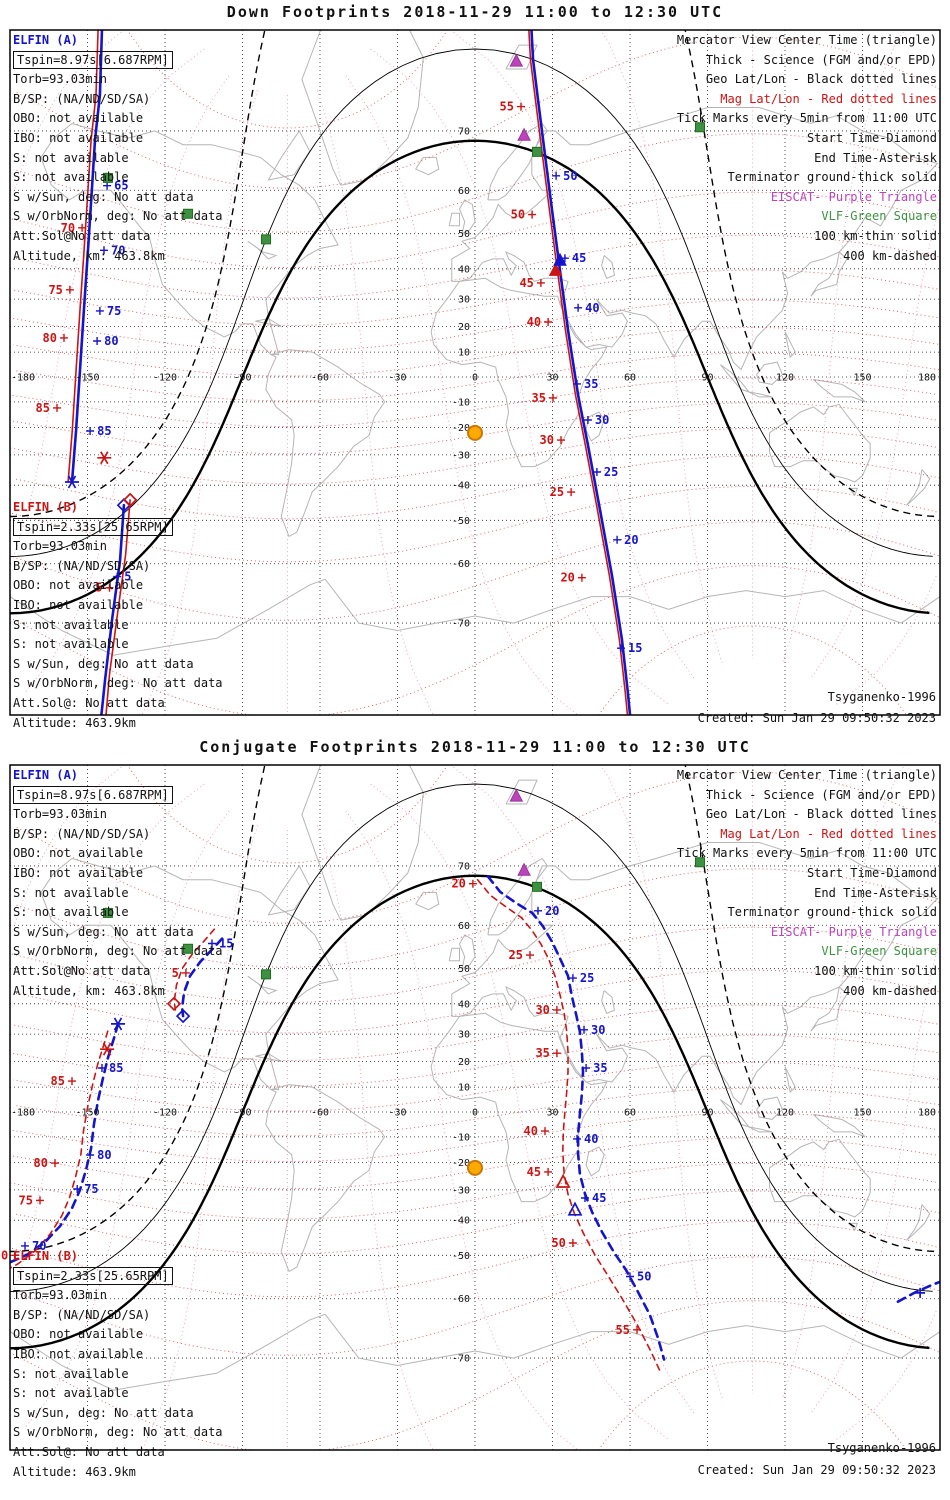 Image resolution: width=950 pixels, height=1500 pixels. Describe the element at coordinates (71, 1393) in the screenshot. I see `satellite-info-line: S: not available` at that location.